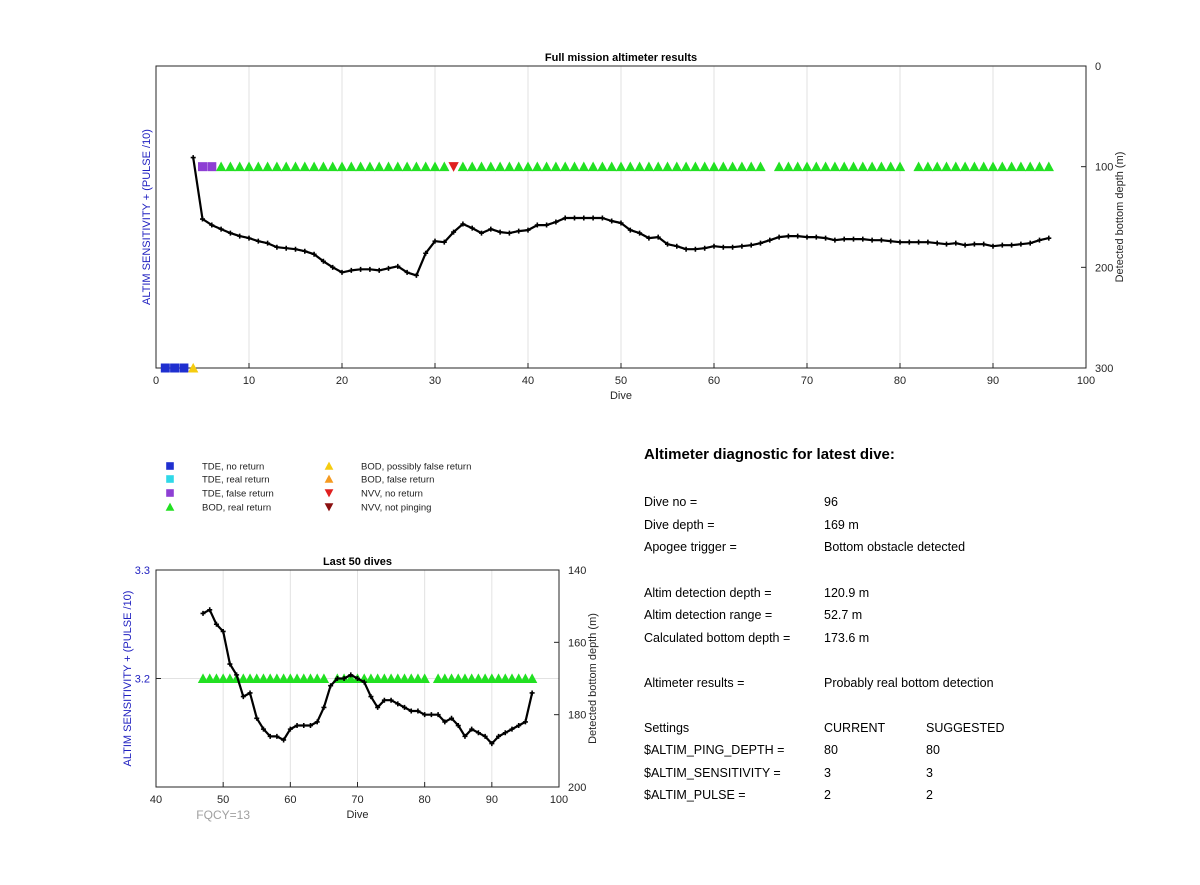  What do you see at coordinates (694, 683) in the screenshot?
I see `results-label: Altimeter results =` at bounding box center [694, 683].